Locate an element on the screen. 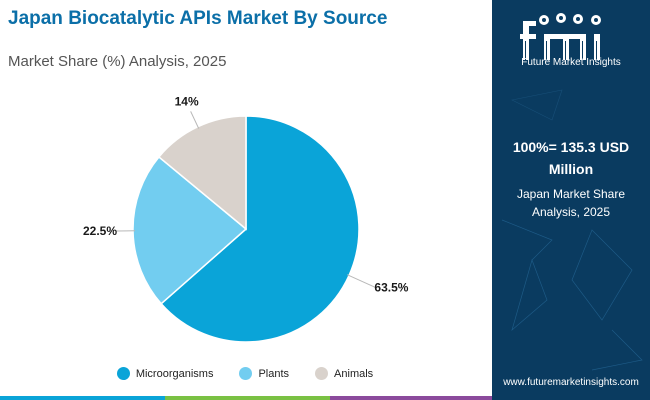  data-label-animals: 14% is located at coordinates (187, 101).